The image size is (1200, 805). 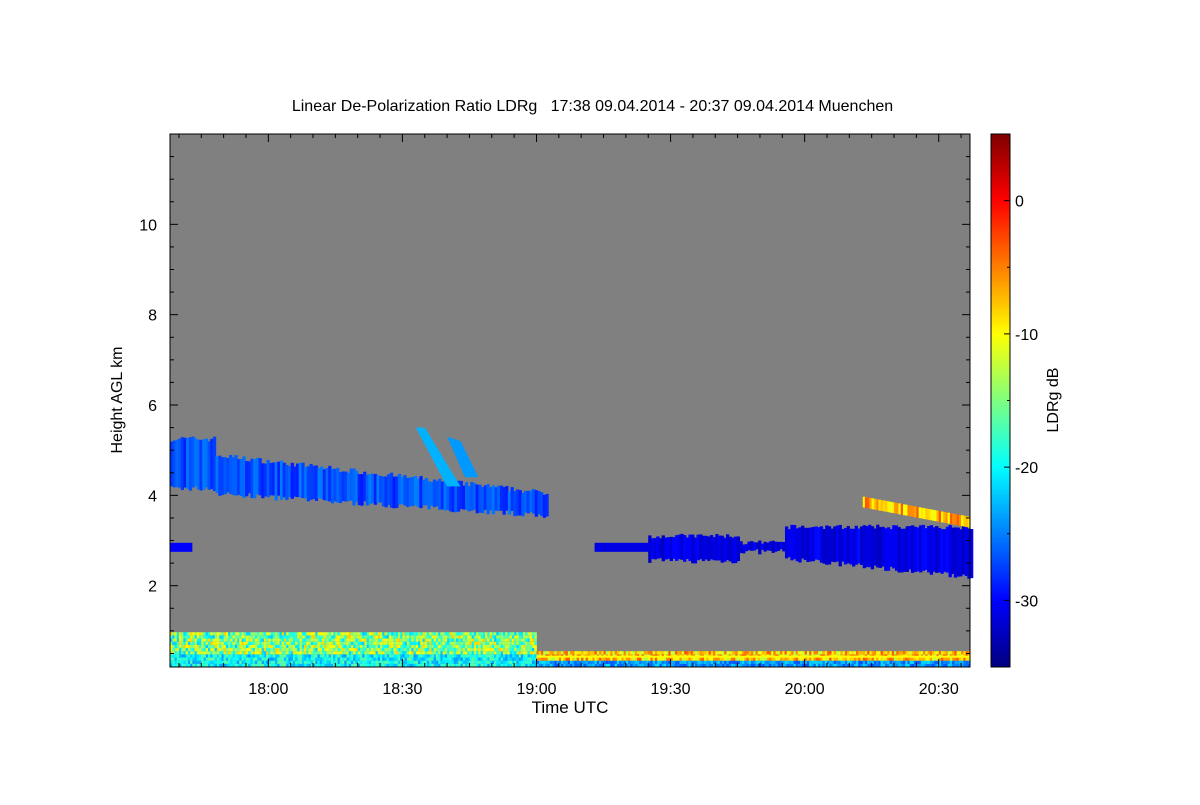 What do you see at coordinates (572, 551) in the screenshot?
I see `feature-mid-cloud-layer` at bounding box center [572, 551].